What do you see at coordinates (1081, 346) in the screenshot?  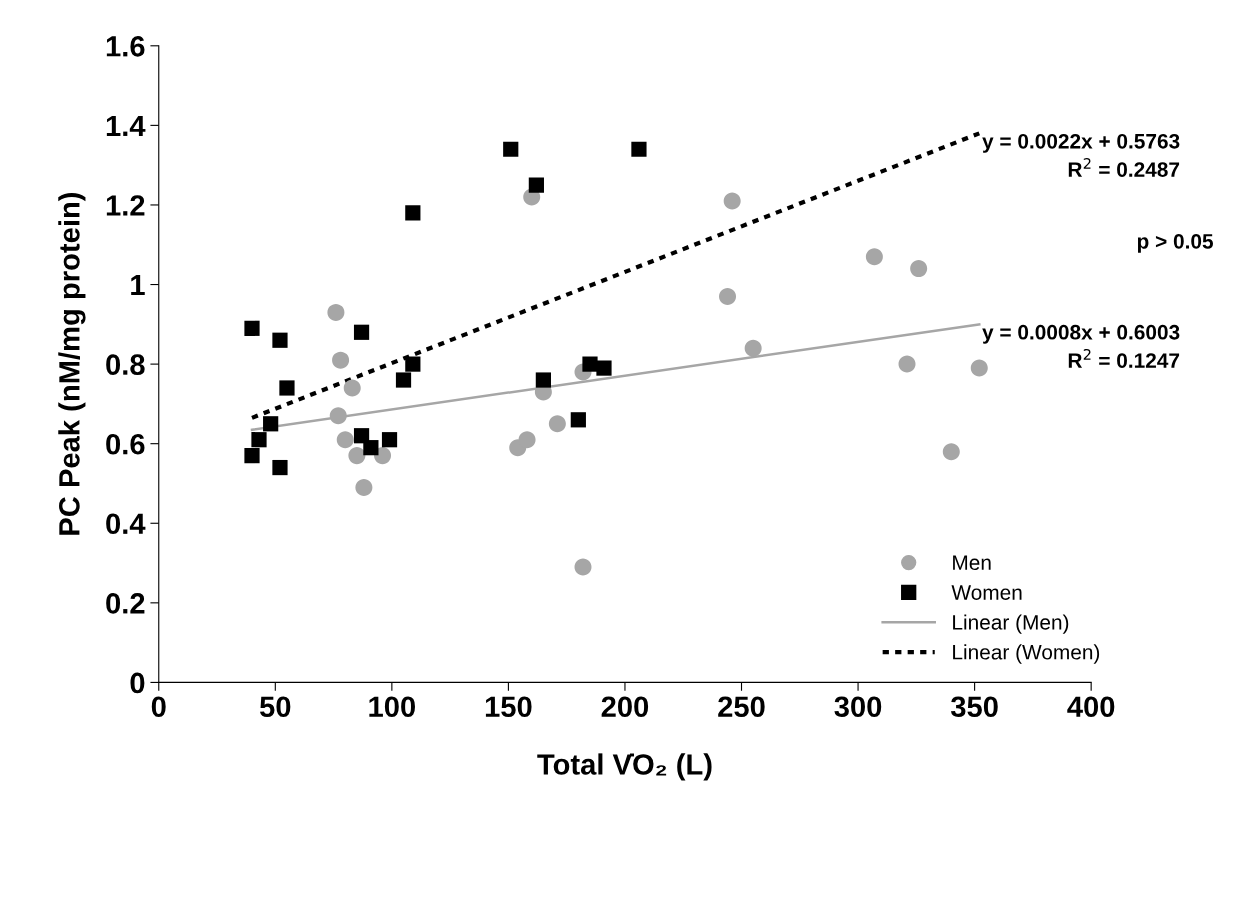 I see `annotation: y = 0.0008x + 0.6003 R$^{2}$ = 0.1247` at bounding box center [1081, 346].